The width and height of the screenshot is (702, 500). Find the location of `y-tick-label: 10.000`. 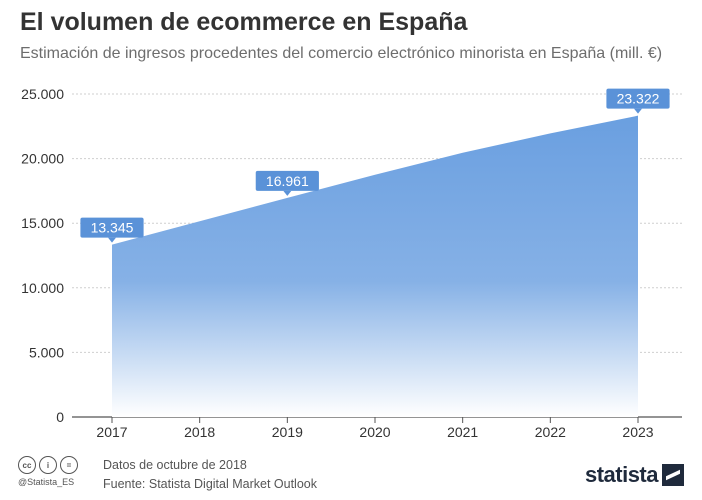

y-tick-label: 10.000 is located at coordinates (42, 288).